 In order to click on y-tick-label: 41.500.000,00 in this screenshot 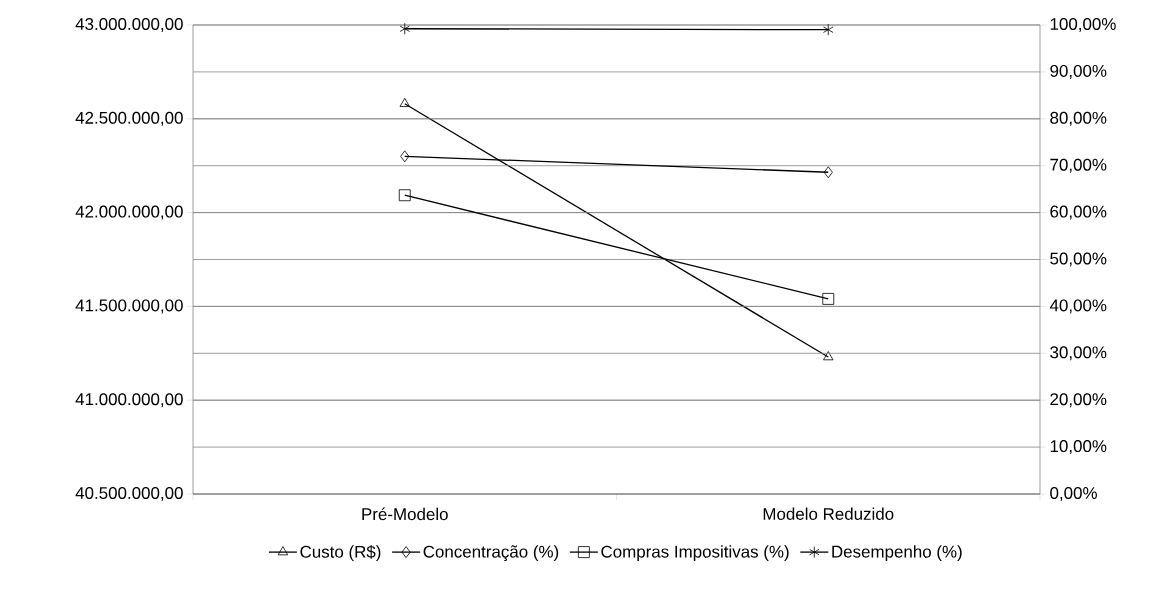, I will do `click(129, 306)`.